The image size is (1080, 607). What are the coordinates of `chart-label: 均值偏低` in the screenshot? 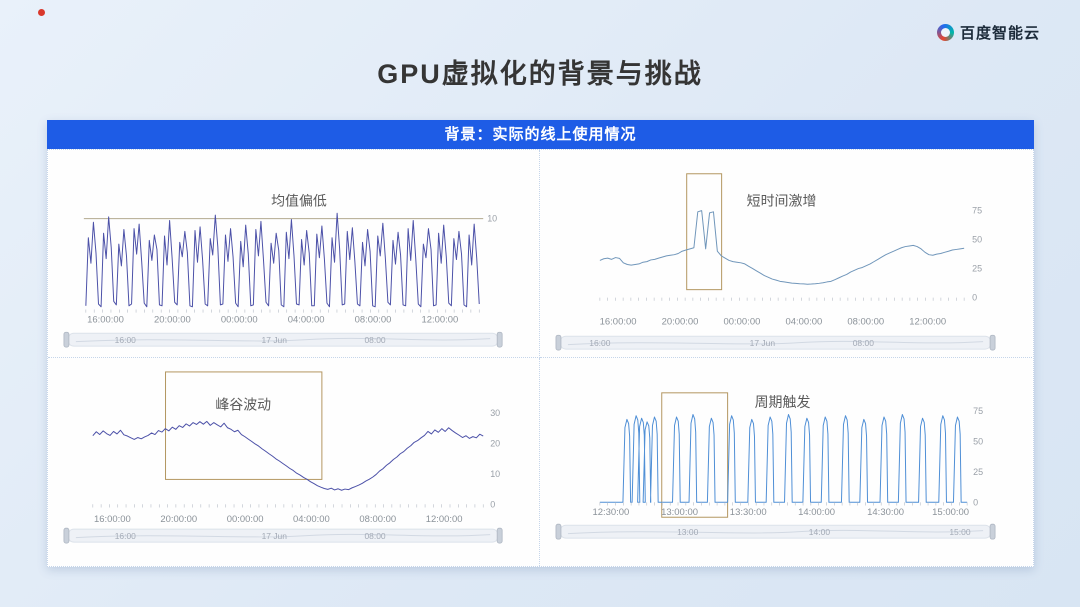 It's located at (299, 201).